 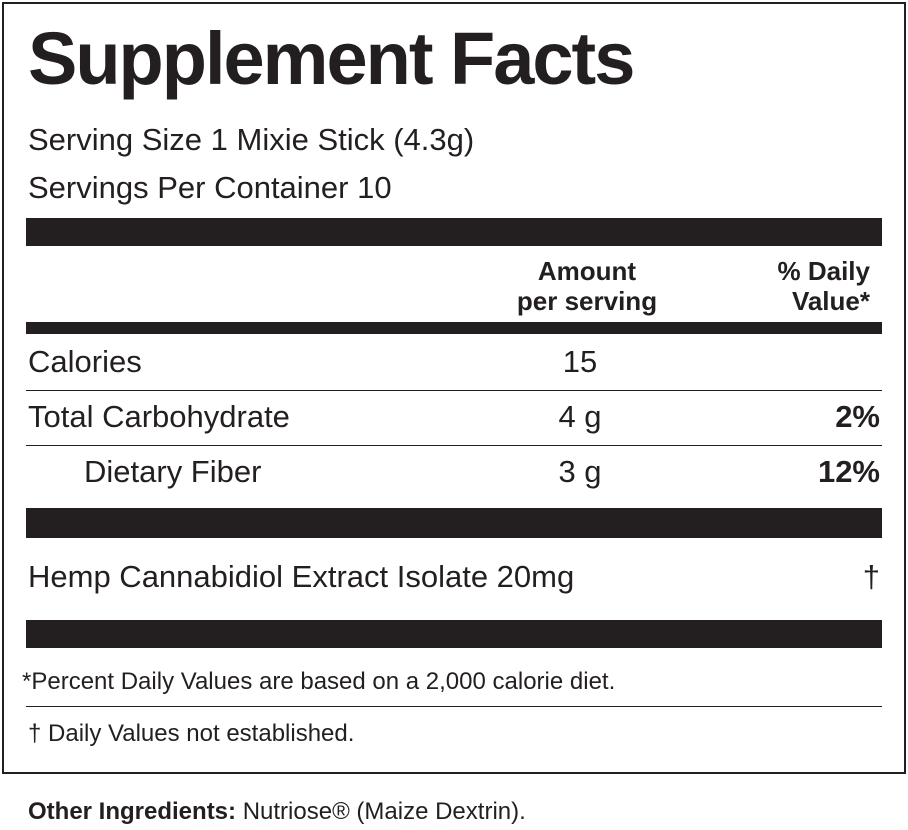 What do you see at coordinates (301, 576) in the screenshot?
I see `extract-name: Hemp Cannabidiol Extract Isolate 20mg` at bounding box center [301, 576].